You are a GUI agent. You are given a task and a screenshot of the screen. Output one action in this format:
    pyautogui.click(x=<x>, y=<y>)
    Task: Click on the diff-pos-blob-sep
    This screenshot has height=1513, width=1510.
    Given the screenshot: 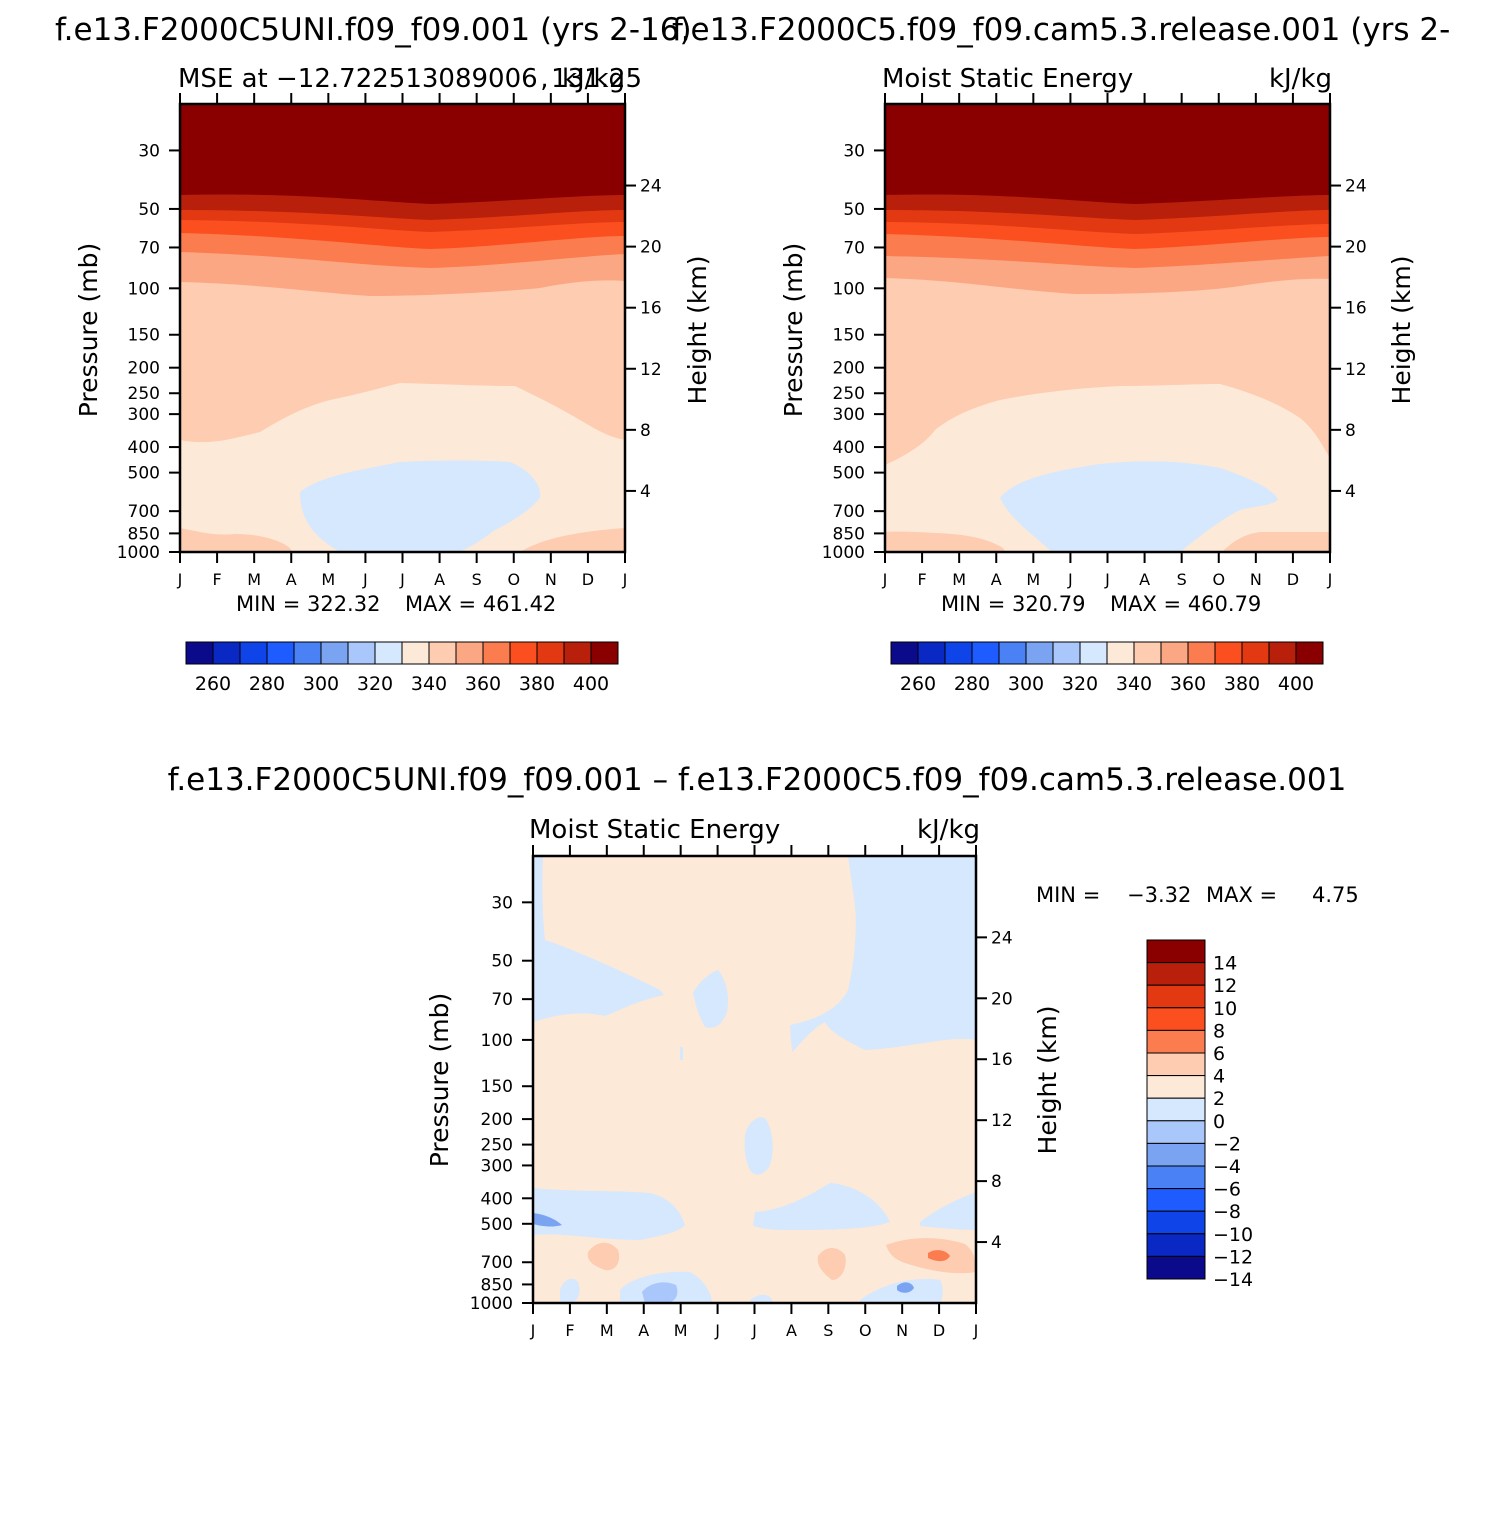 What is the action you would take?
    pyautogui.click(x=831, y=1264)
    